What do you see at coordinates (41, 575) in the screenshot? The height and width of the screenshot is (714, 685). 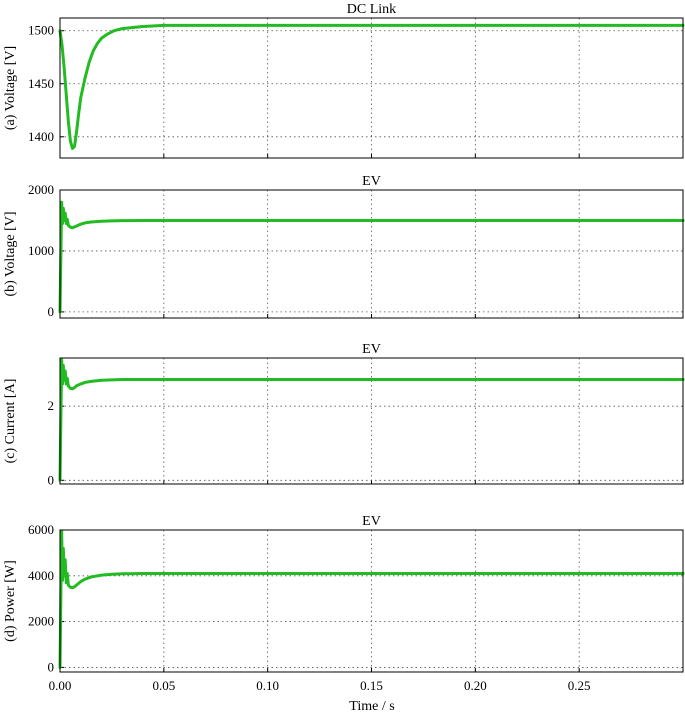 I see `y-tick-label: 4000` at bounding box center [41, 575].